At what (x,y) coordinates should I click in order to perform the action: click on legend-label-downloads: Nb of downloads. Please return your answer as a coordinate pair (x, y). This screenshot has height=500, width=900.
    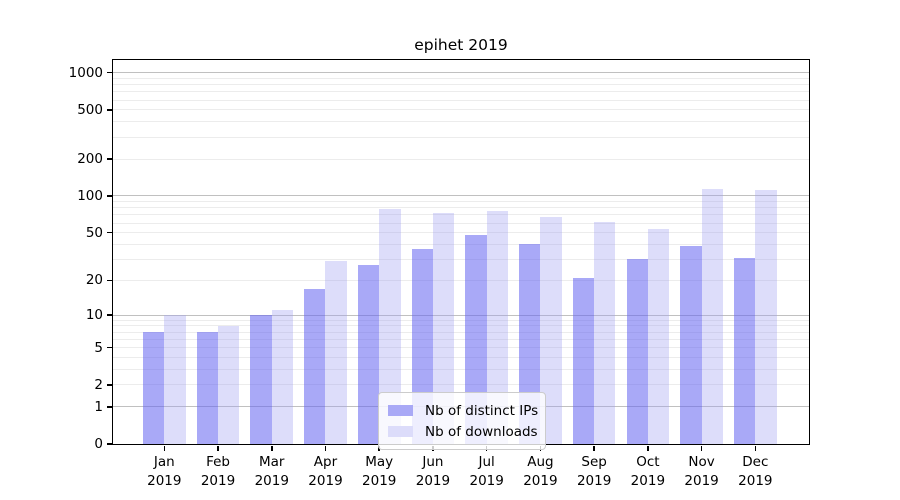
    Looking at the image, I should click on (481, 431).